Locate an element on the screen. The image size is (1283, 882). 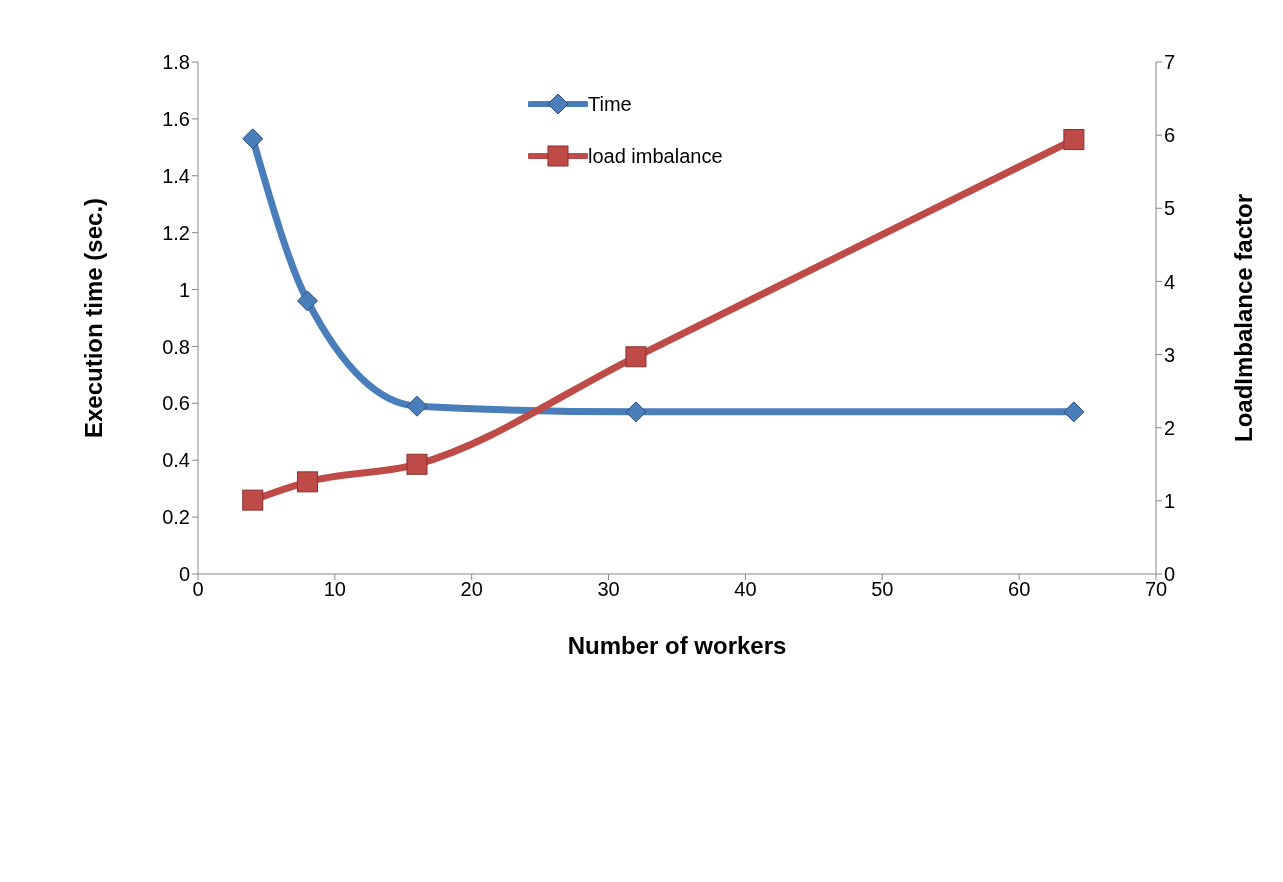
y-tick-label: 0.8 is located at coordinates (176, 346).